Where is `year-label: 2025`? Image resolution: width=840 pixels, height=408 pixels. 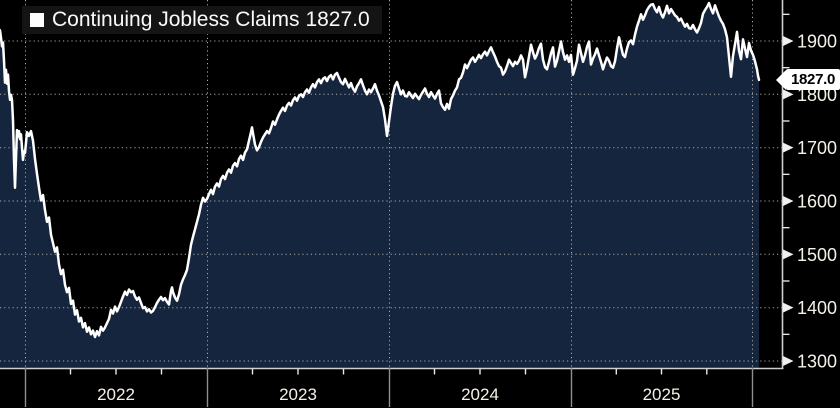 year-label: 2025 is located at coordinates (662, 394).